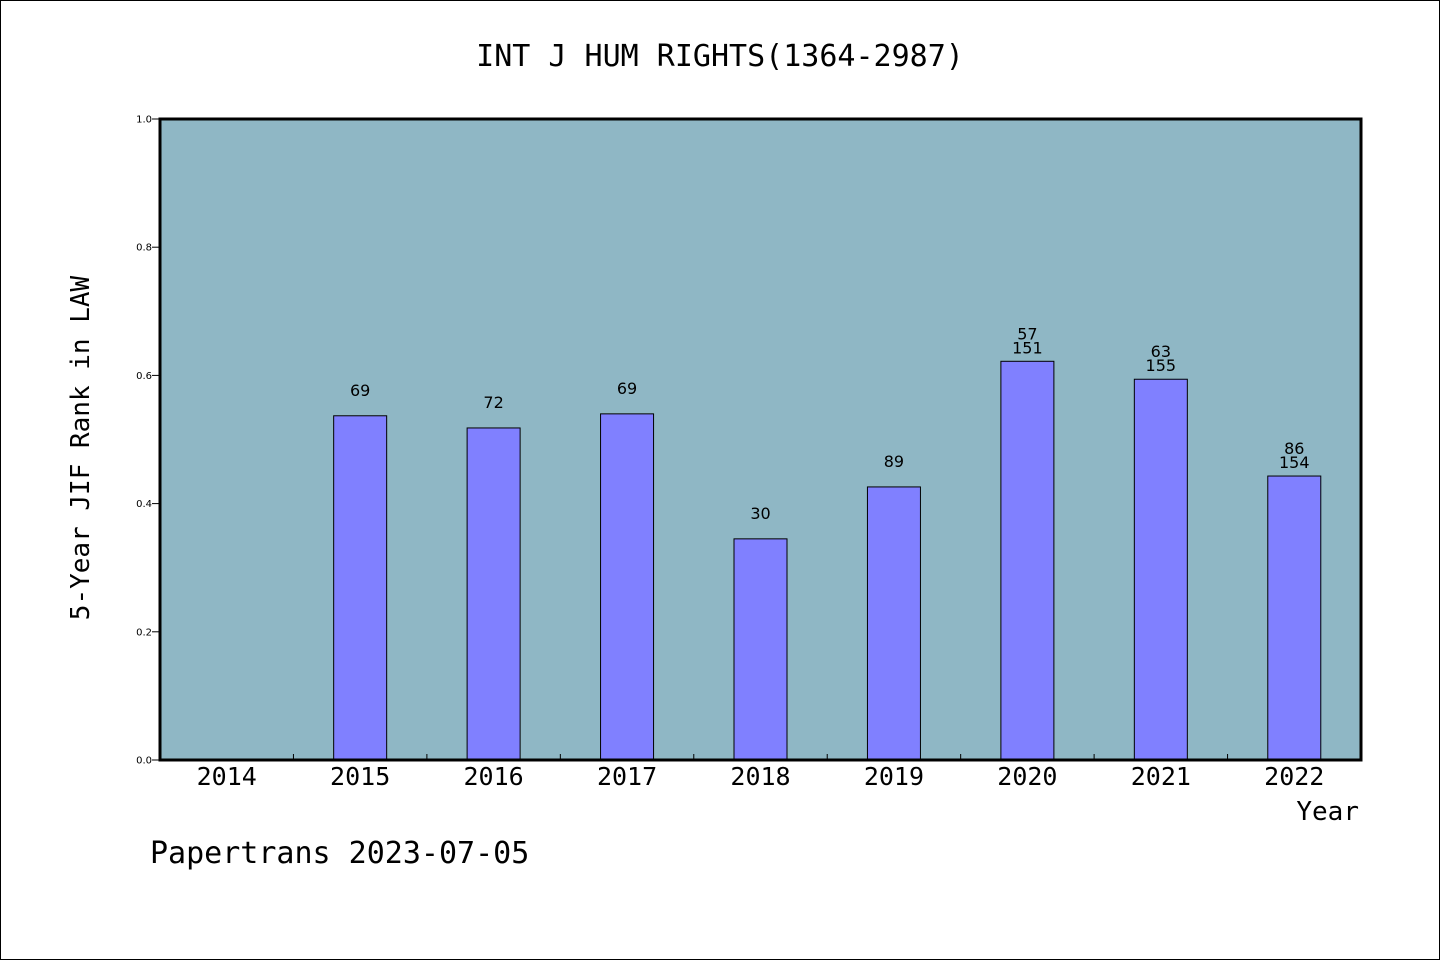 Image resolution: width=1440 pixels, height=960 pixels. Describe the element at coordinates (627, 388) in the screenshot. I see `bar-label-2017: 69` at that location.